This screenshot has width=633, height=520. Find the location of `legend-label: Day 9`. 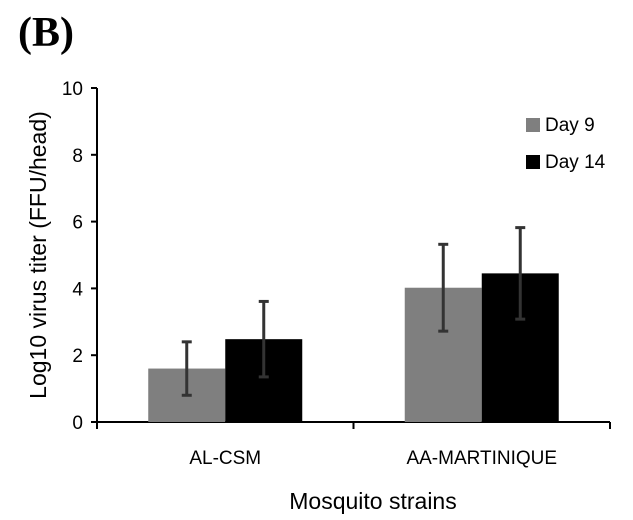

legend-label: Day 9 is located at coordinates (570, 125).